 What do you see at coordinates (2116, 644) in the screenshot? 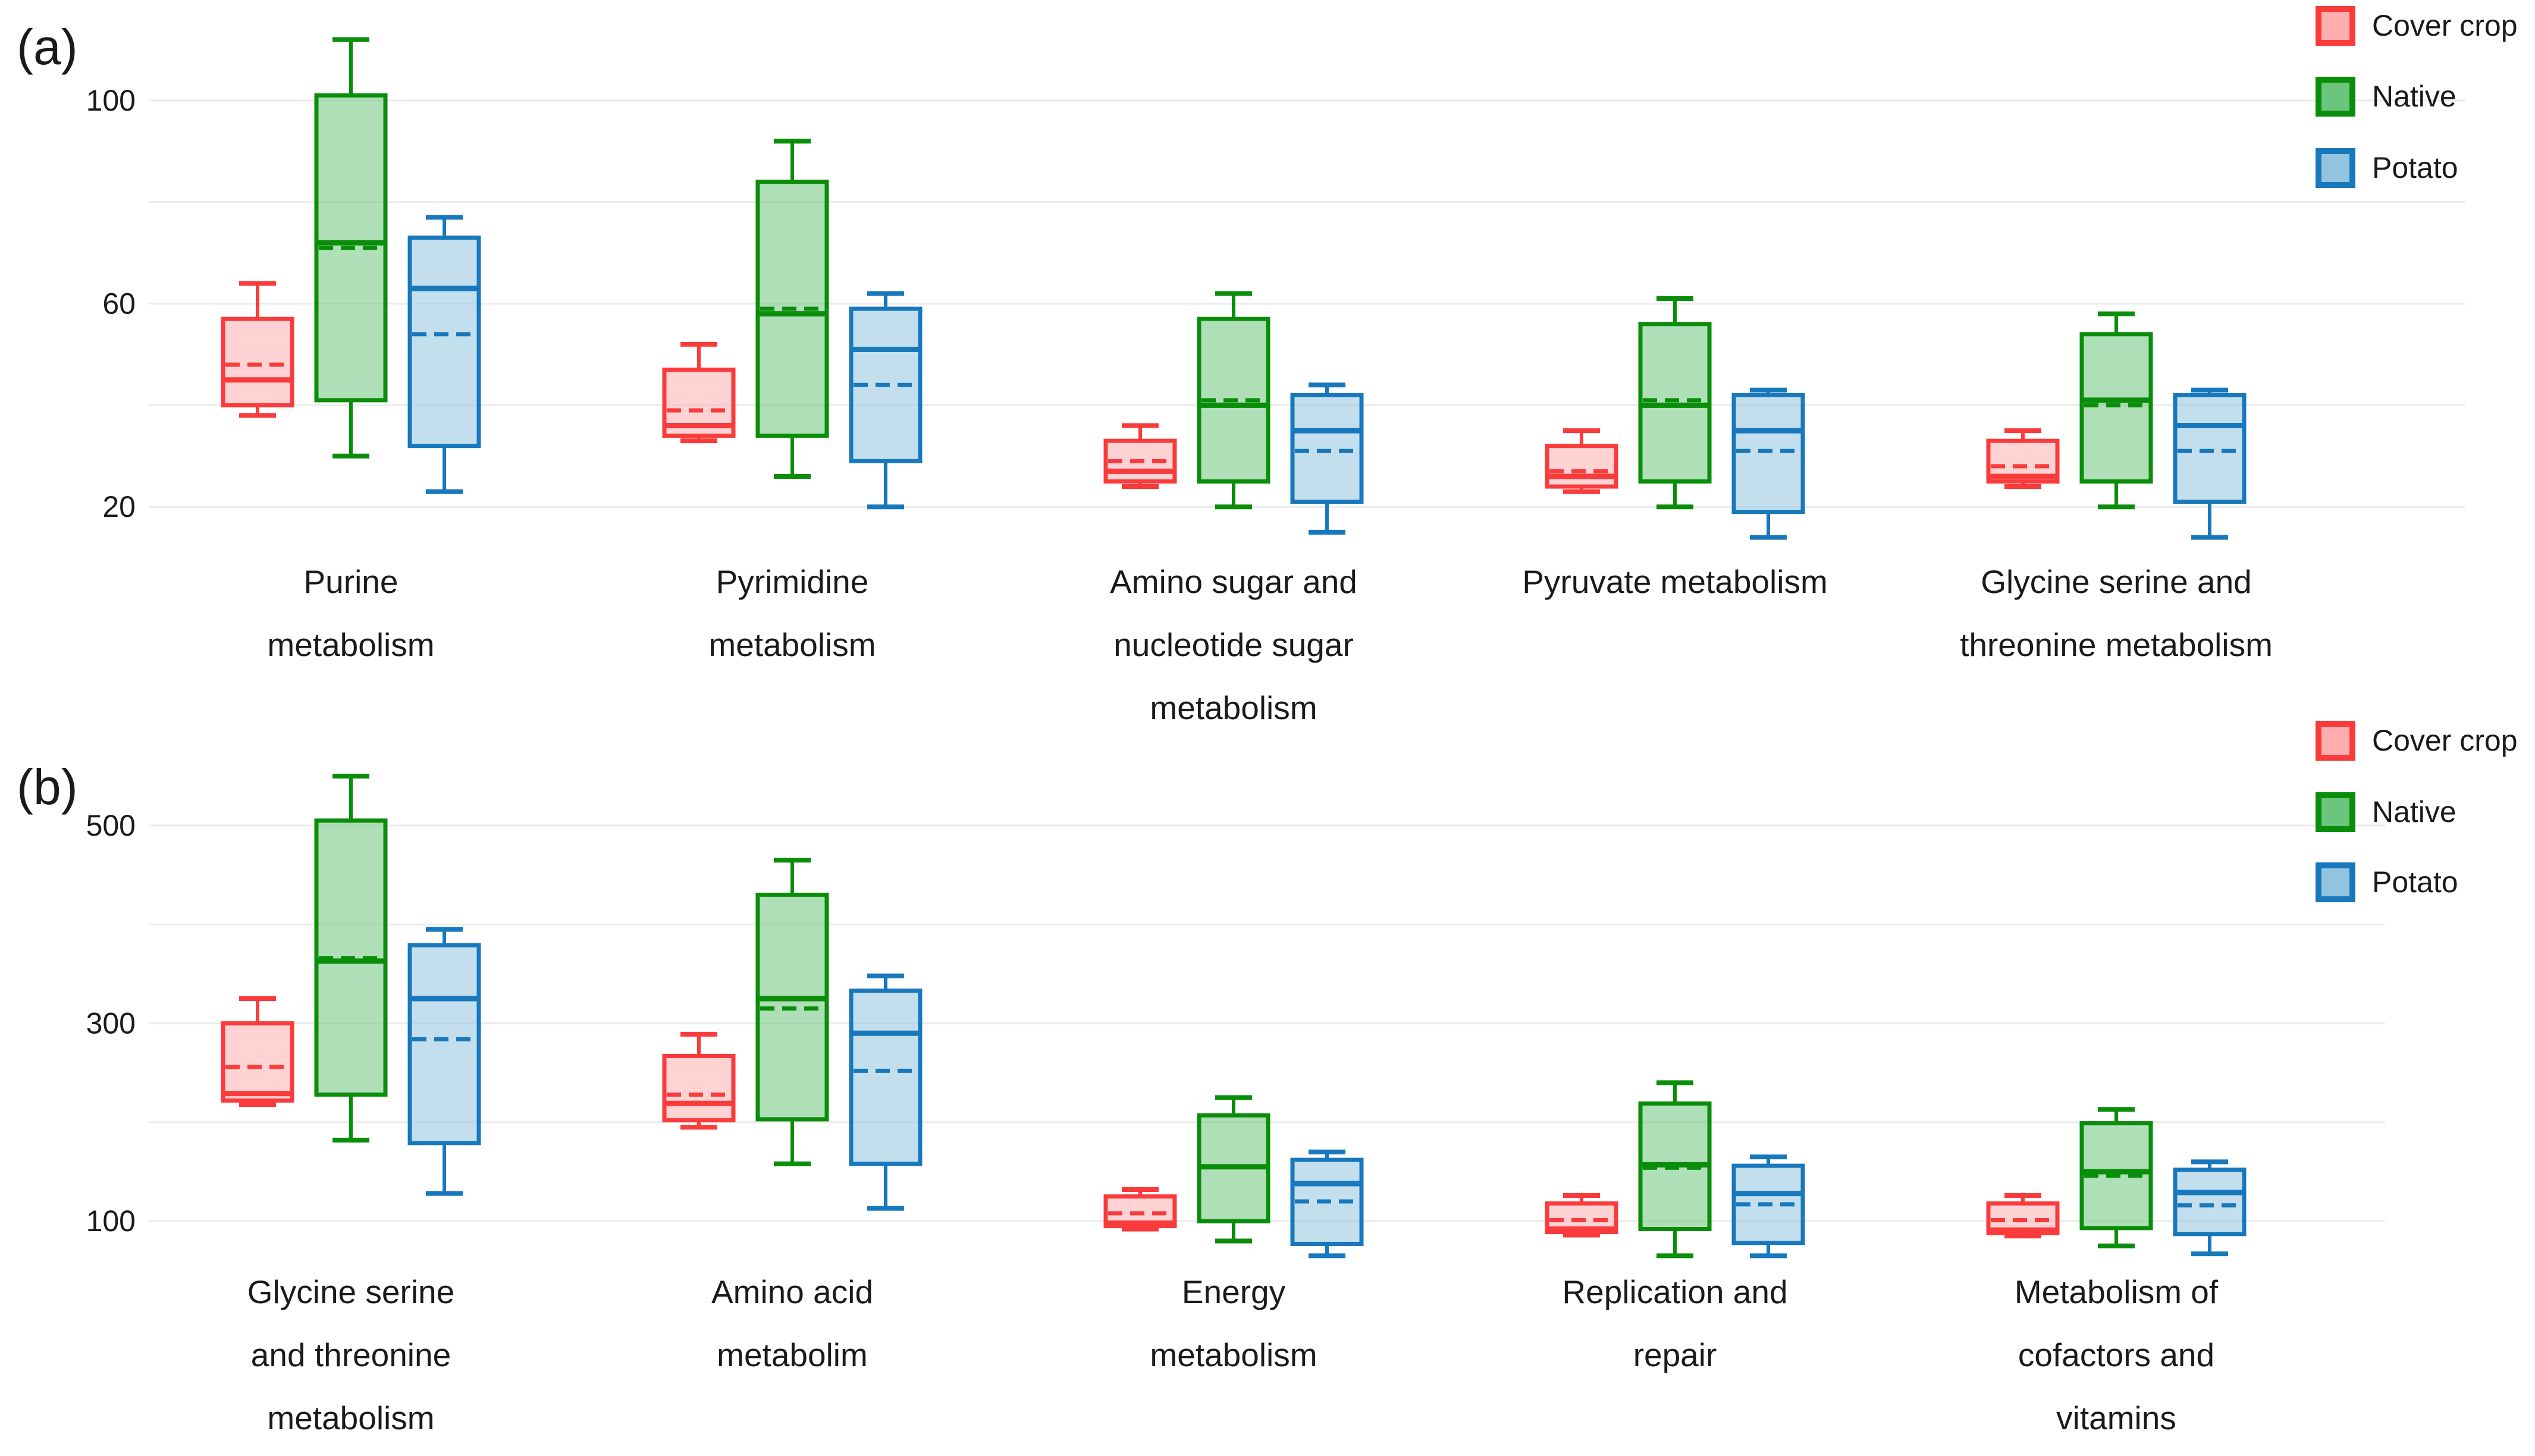
I see `category-label: threonine metabolism` at bounding box center [2116, 644].